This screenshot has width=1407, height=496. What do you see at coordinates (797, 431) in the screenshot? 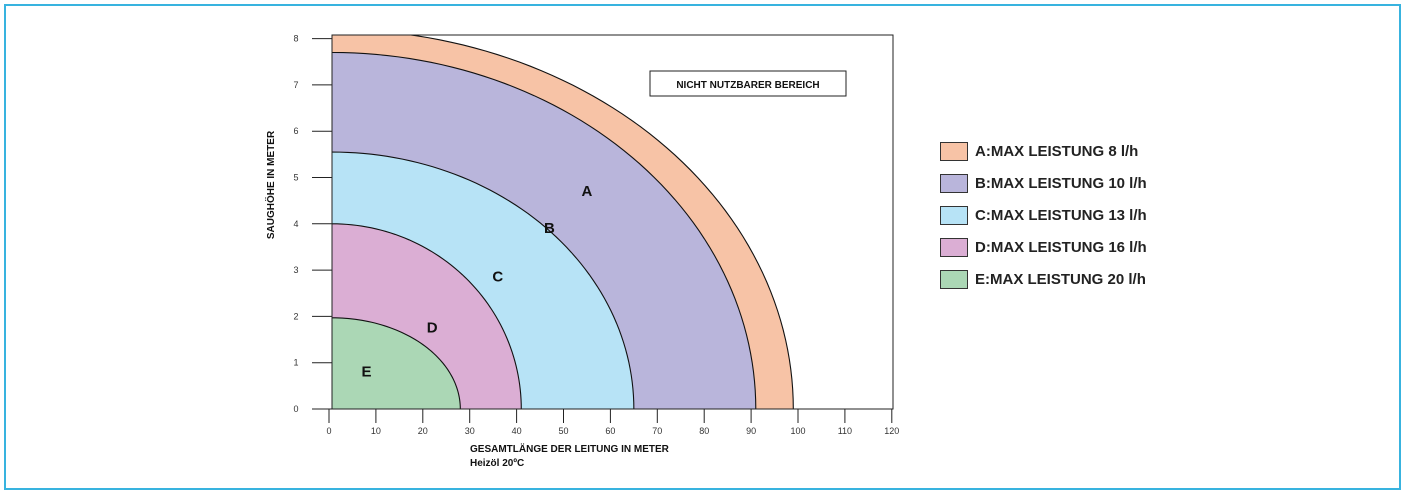
I see `x-tick-label: 100` at bounding box center [797, 431].